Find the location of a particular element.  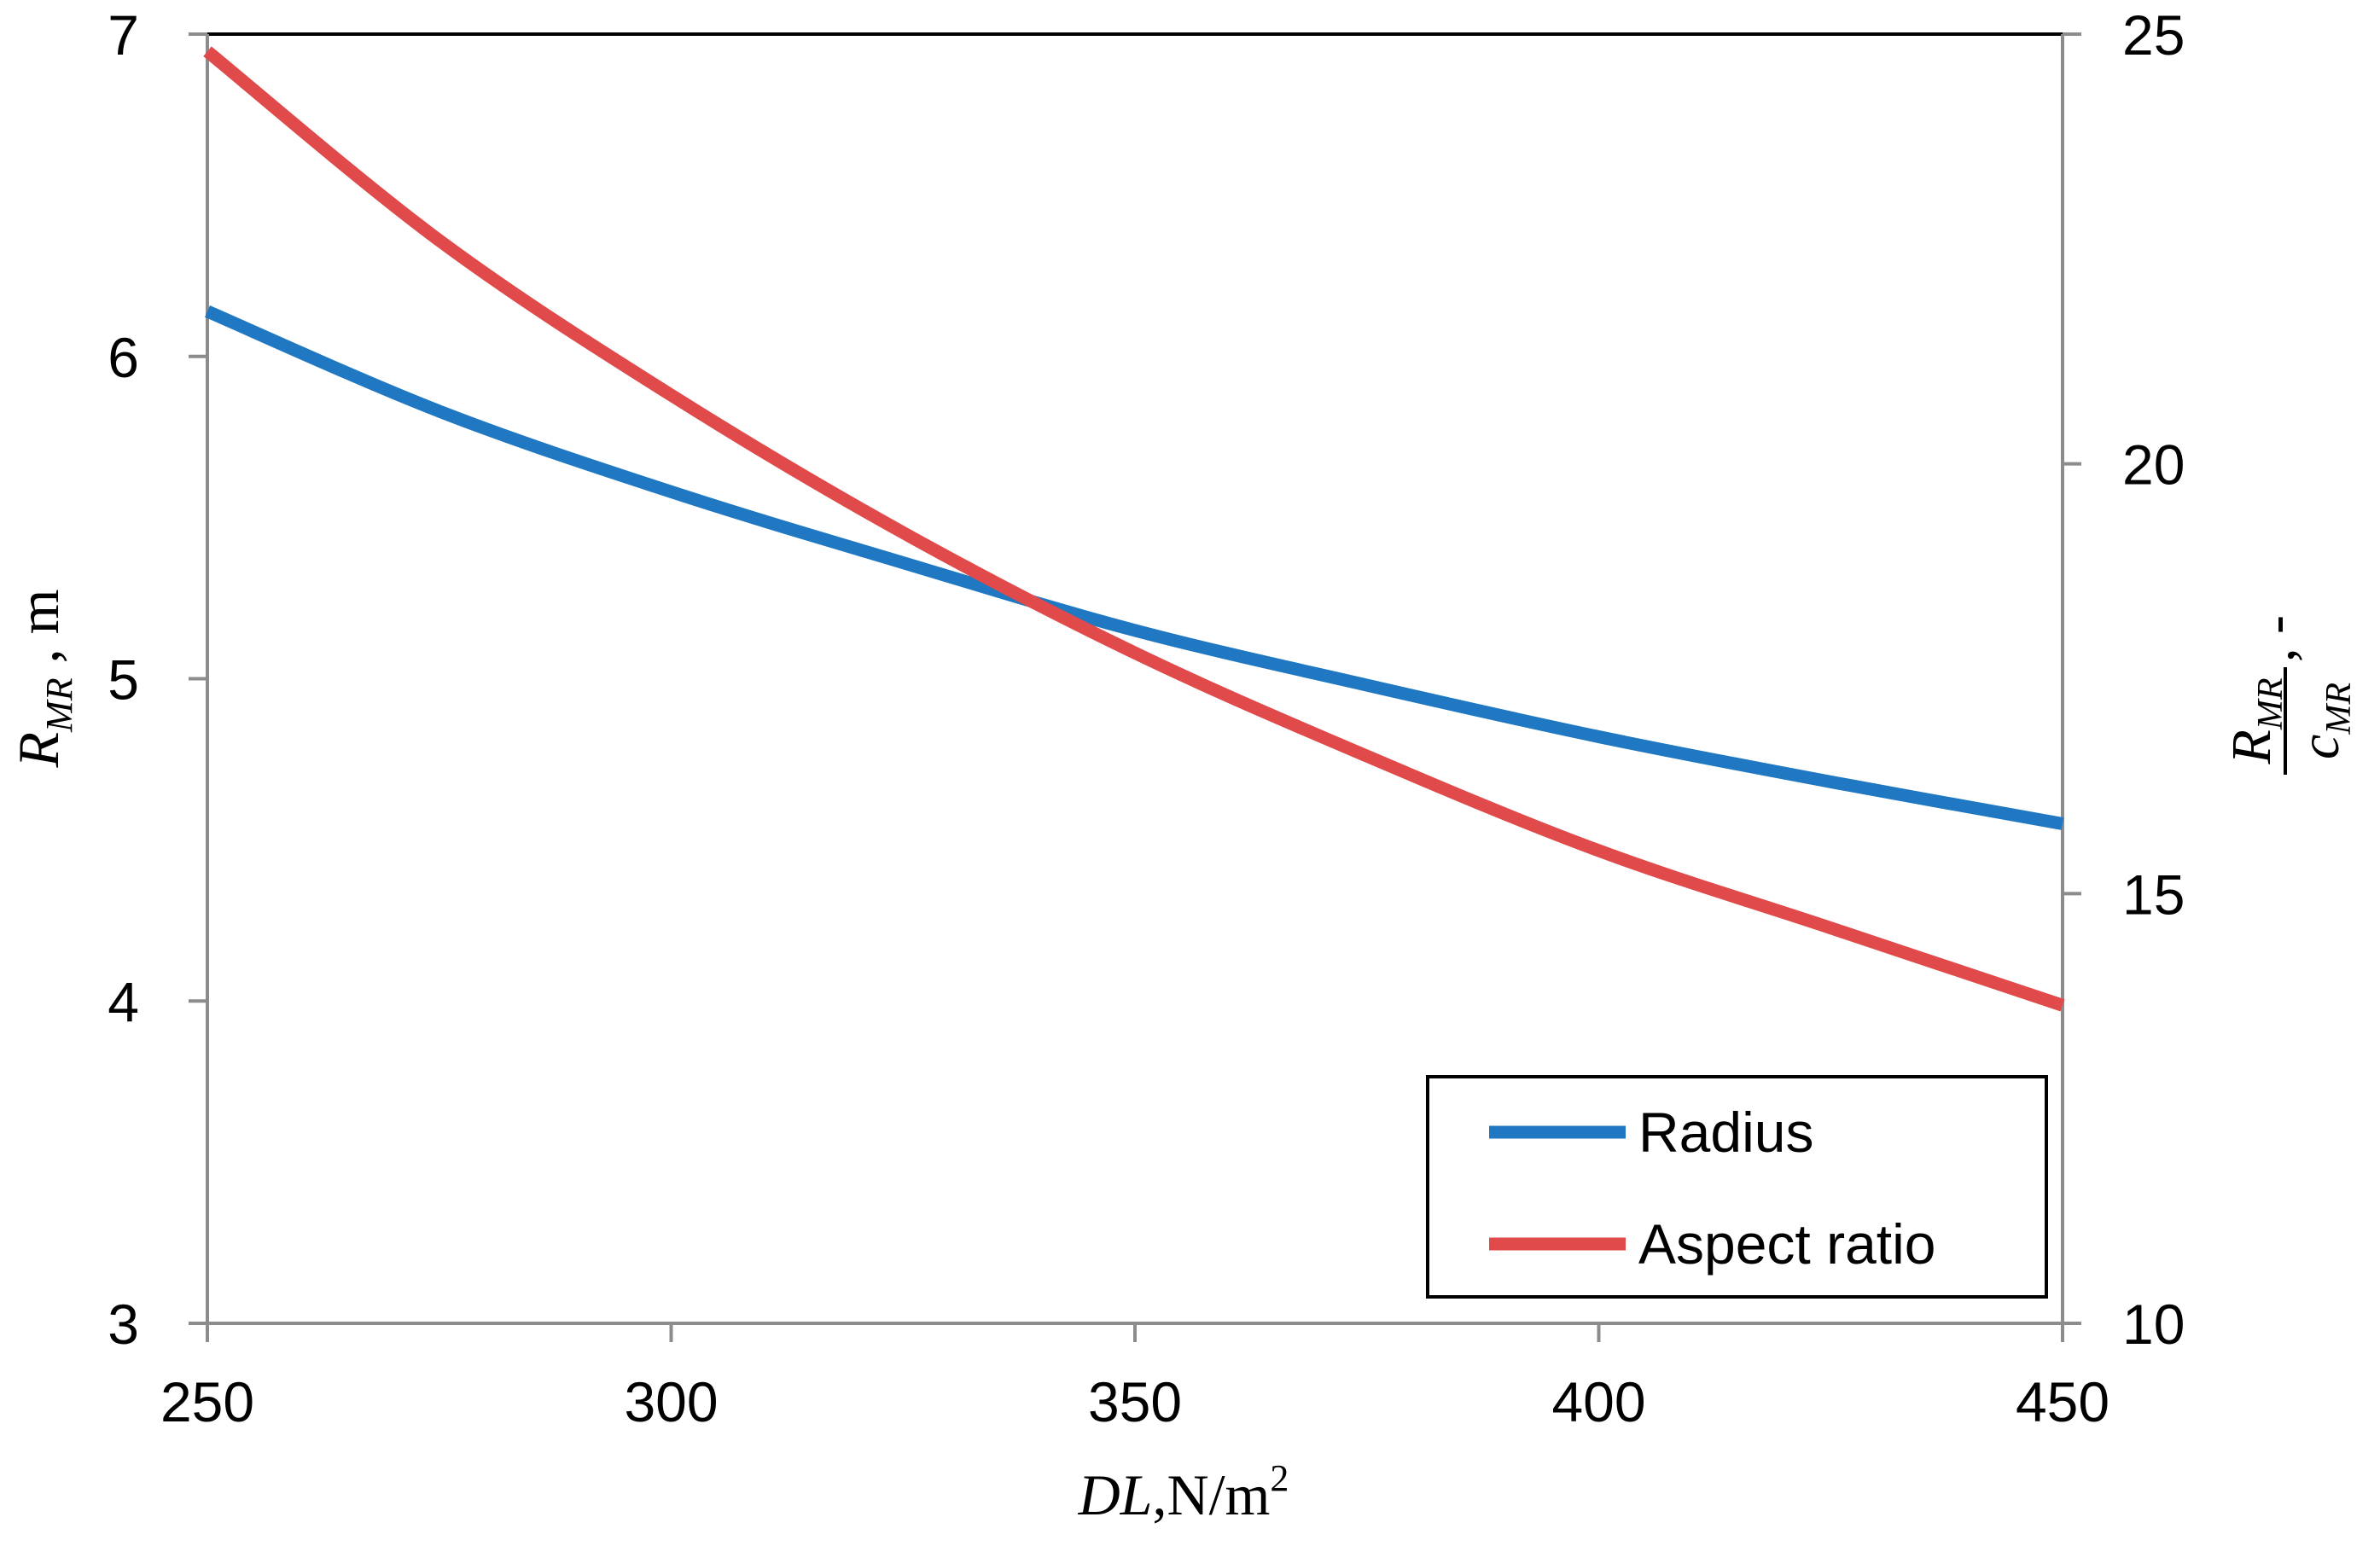

y-right-axis-title: RMR cMR , - is located at coordinates (2290, 695).